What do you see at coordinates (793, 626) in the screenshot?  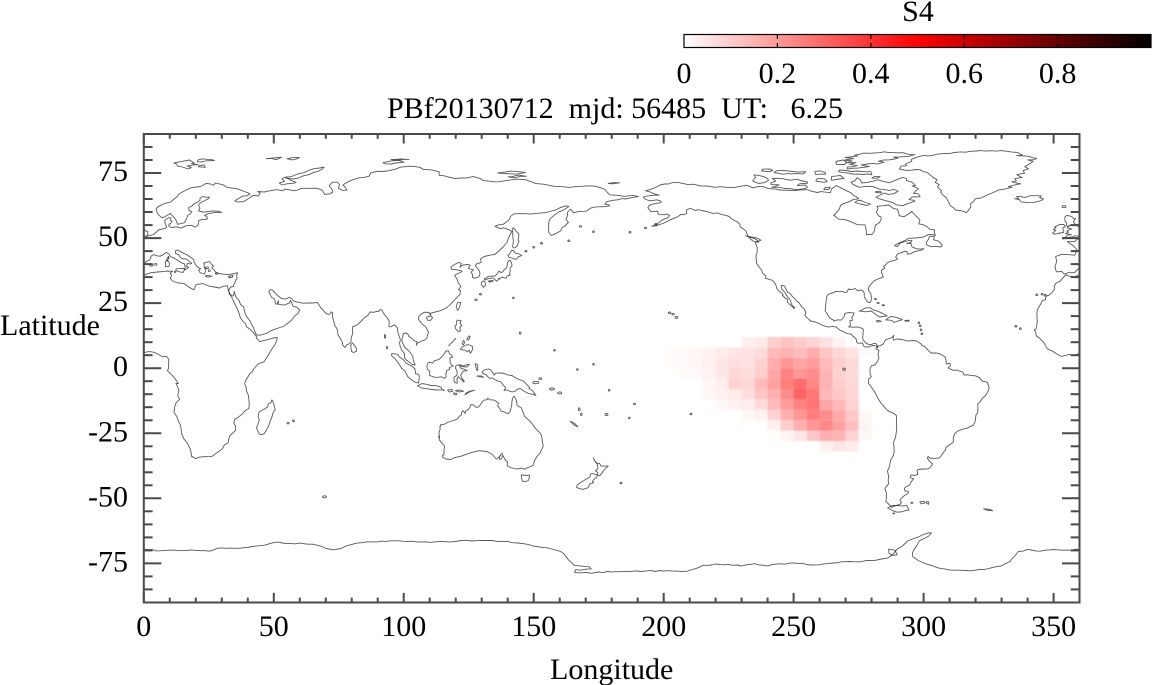 I see `svg-text: 250` at bounding box center [793, 626].